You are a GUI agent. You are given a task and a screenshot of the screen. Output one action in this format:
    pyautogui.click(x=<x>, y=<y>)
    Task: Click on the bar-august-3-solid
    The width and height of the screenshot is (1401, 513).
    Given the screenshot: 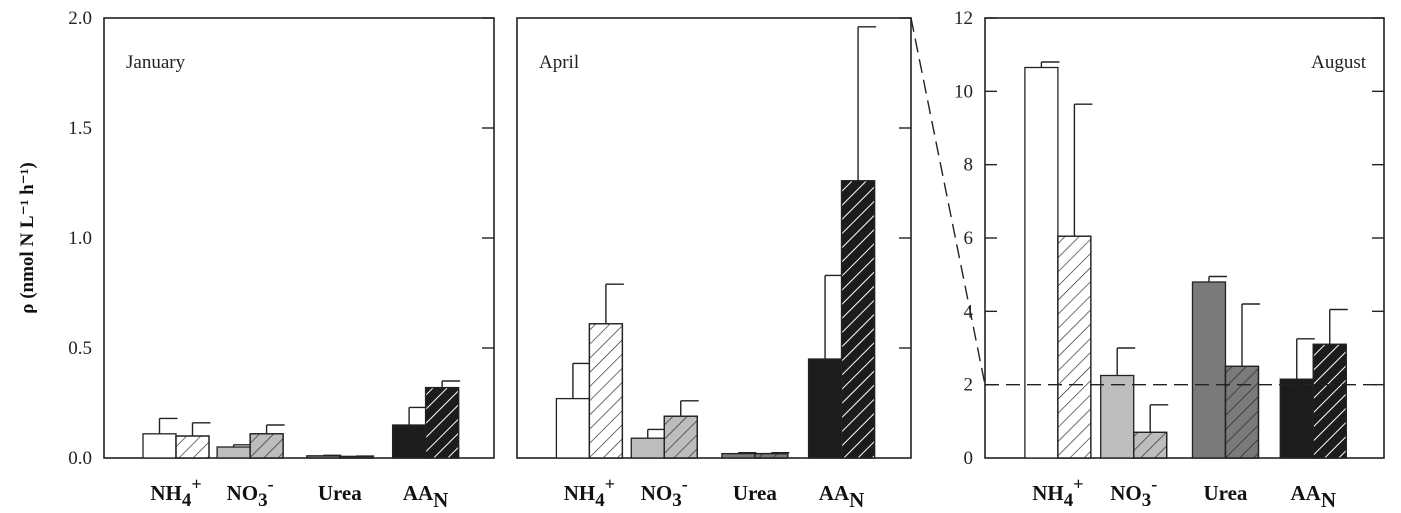 What is the action you would take?
    pyautogui.click(x=1296, y=418)
    